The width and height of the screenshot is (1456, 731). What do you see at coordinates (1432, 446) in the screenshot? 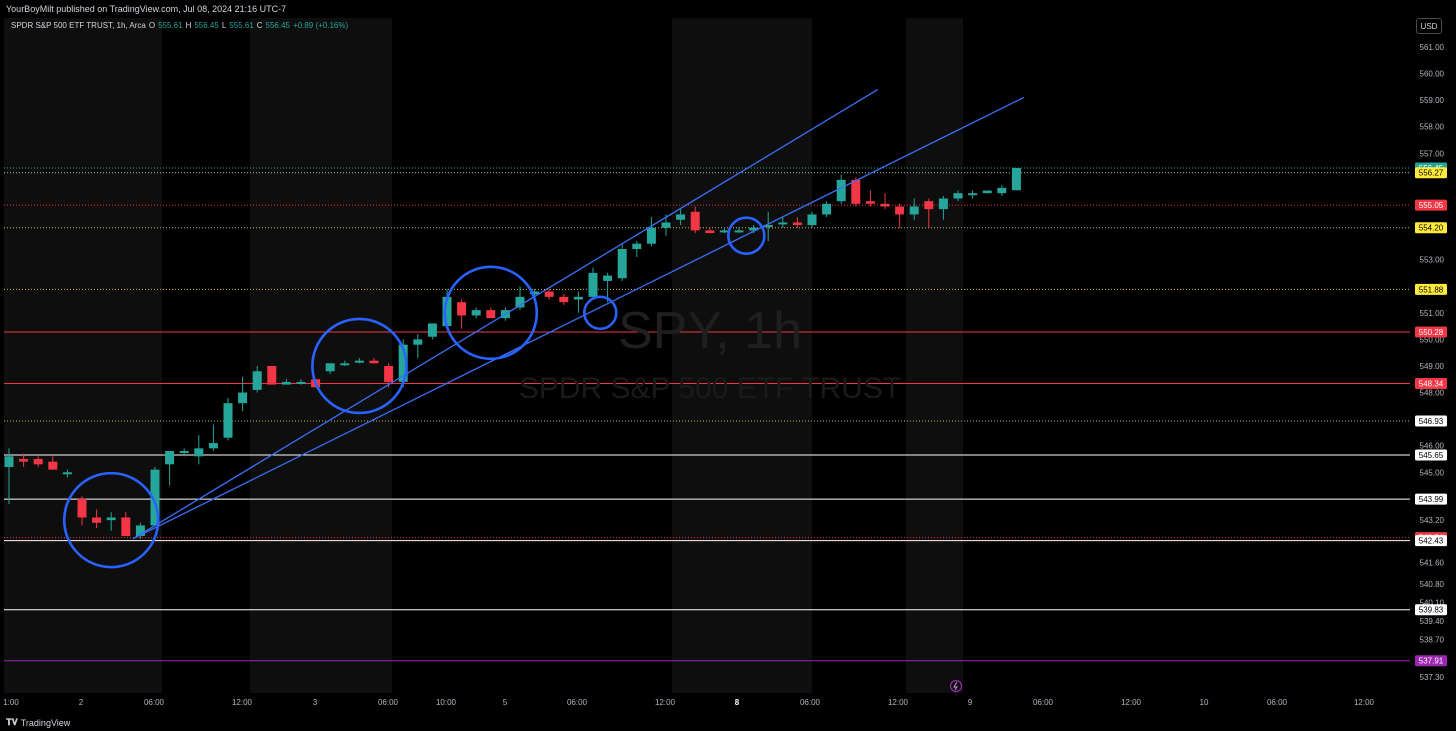
I see `y-tick-label: 546.00` at bounding box center [1432, 446].